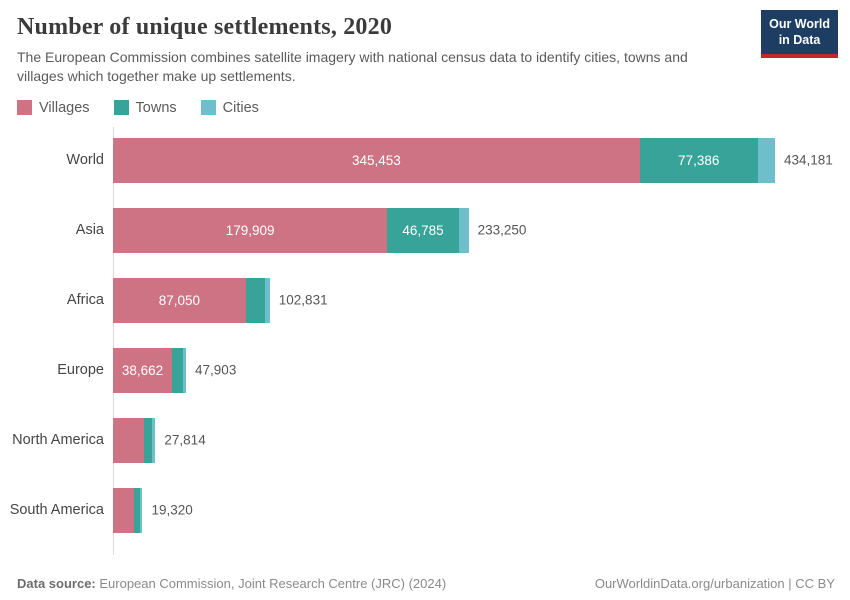 The width and height of the screenshot is (850, 600). What do you see at coordinates (799, 24) in the screenshot?
I see `owid-logo-line1: Our World` at bounding box center [799, 24].